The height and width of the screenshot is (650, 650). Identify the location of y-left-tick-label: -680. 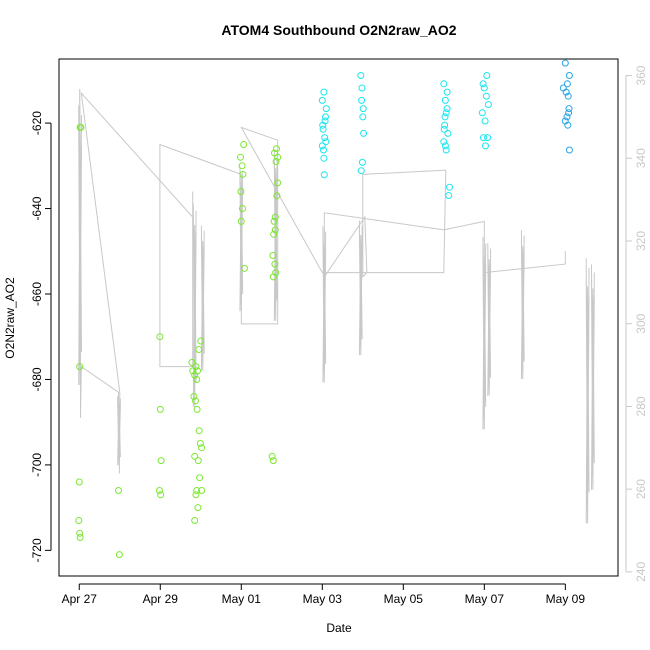
(37, 379).